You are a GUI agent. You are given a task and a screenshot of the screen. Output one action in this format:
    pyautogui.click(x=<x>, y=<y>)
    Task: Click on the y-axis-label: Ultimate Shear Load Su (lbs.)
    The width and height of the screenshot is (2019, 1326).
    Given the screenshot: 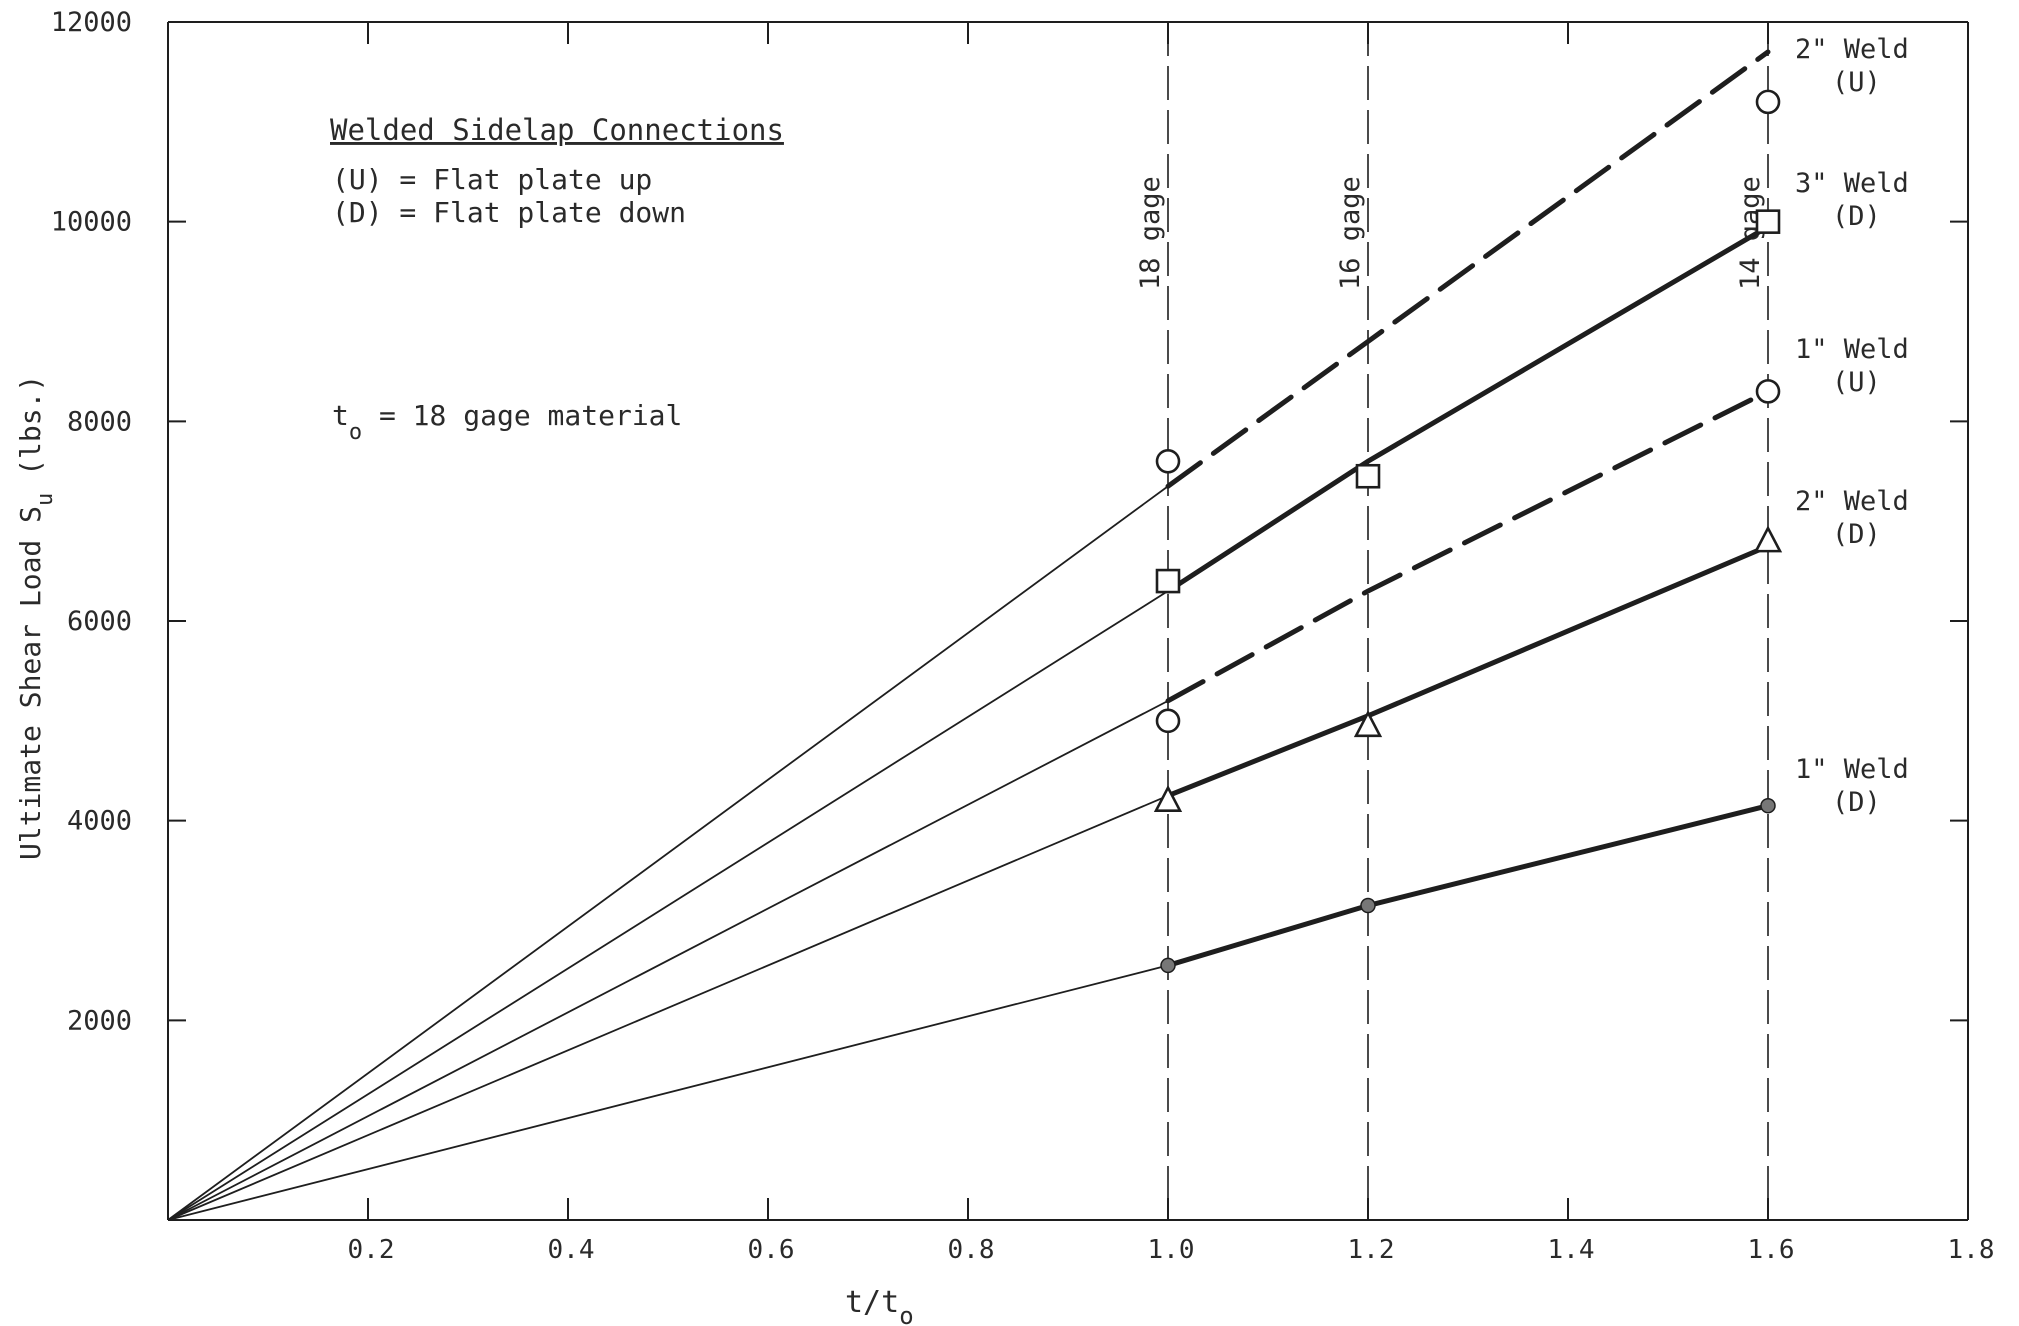 What is the action you would take?
    pyautogui.click(x=36, y=617)
    